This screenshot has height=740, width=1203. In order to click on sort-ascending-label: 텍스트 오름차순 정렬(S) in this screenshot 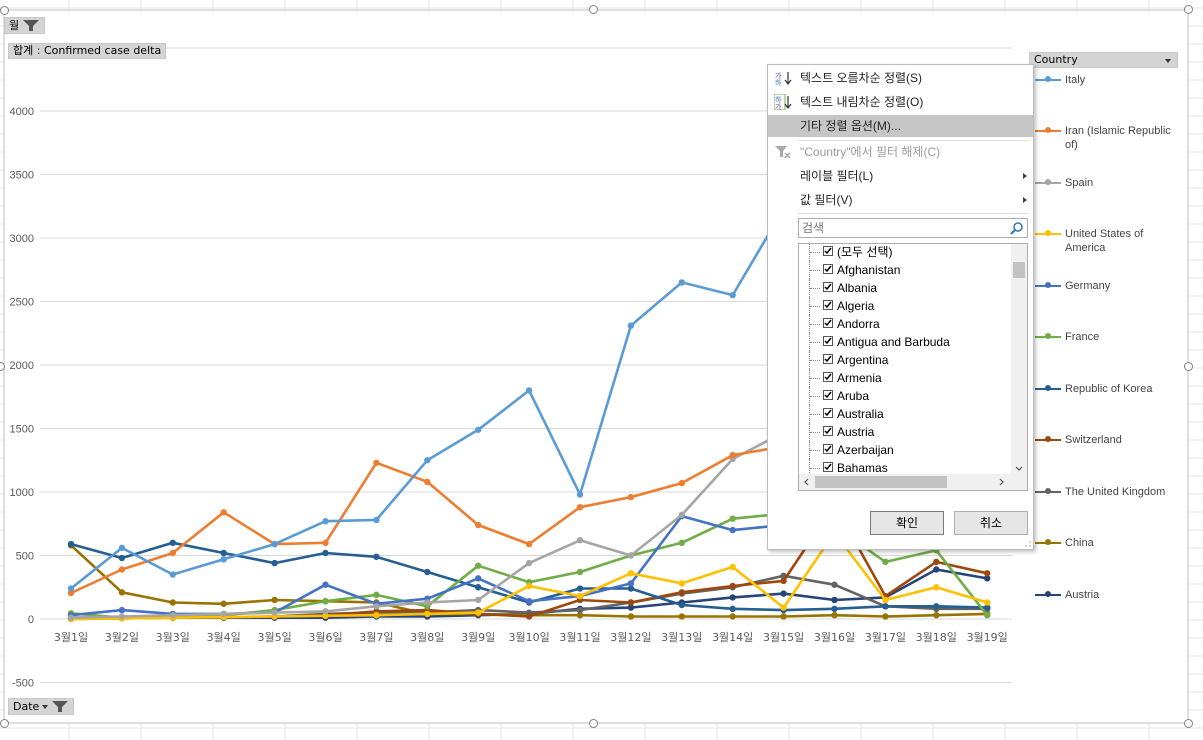, I will do `click(861, 78)`.